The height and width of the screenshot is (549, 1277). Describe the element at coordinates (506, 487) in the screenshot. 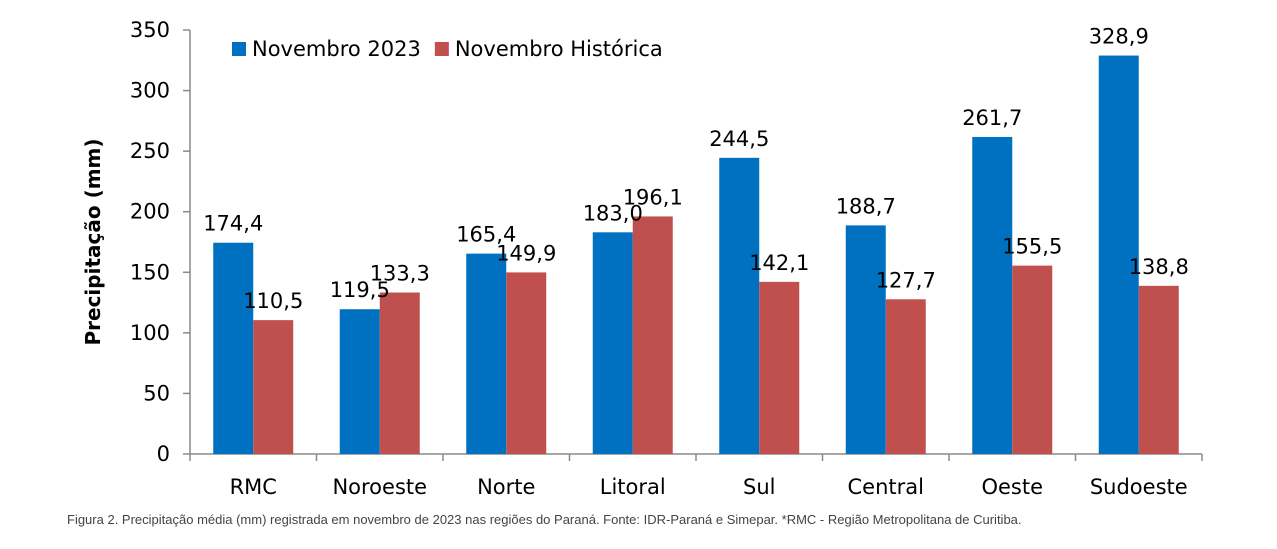

I see `category-label: Norte` at that location.